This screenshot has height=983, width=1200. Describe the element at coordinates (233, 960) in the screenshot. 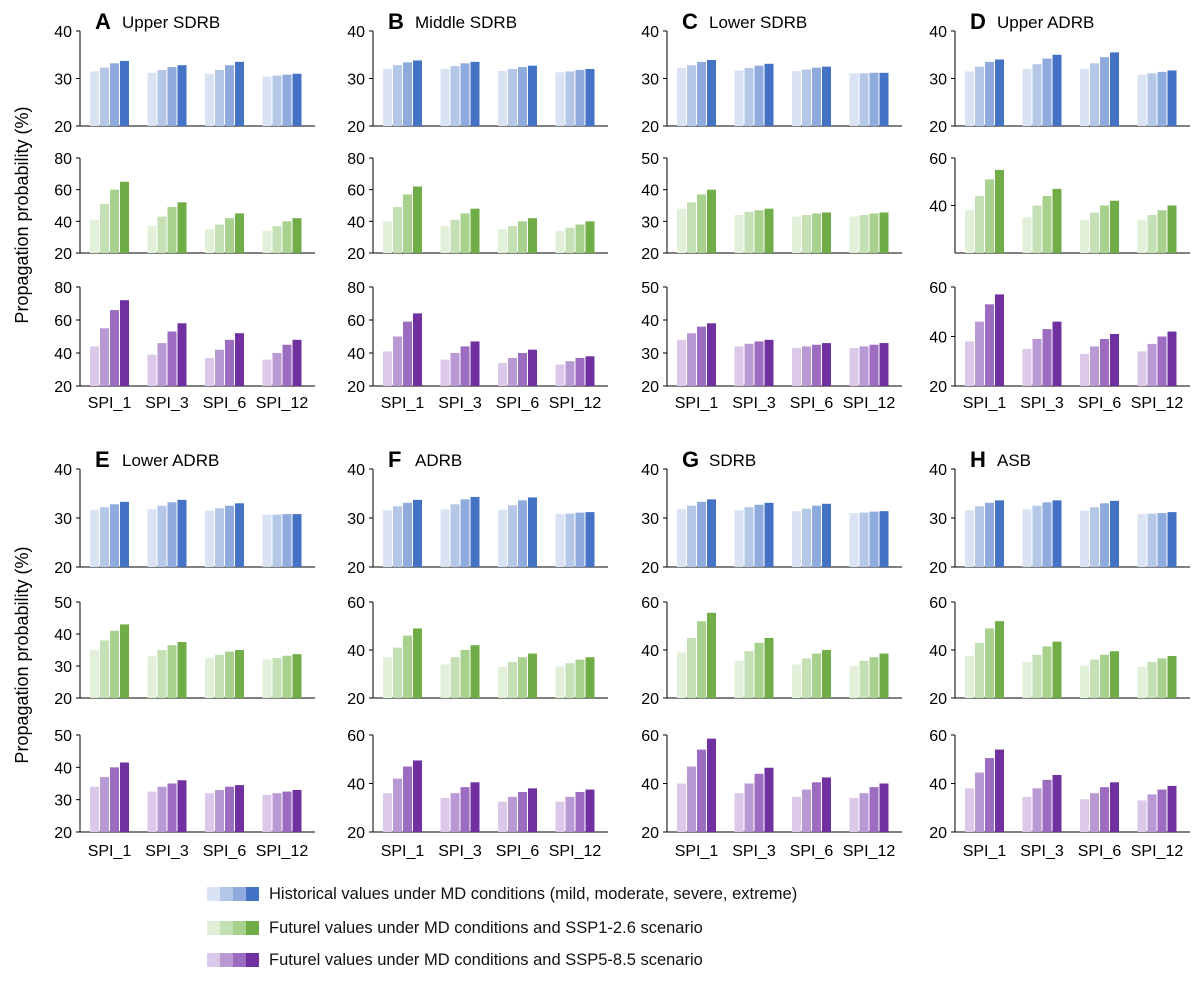

I see `legend-swatches-ssp585` at that location.